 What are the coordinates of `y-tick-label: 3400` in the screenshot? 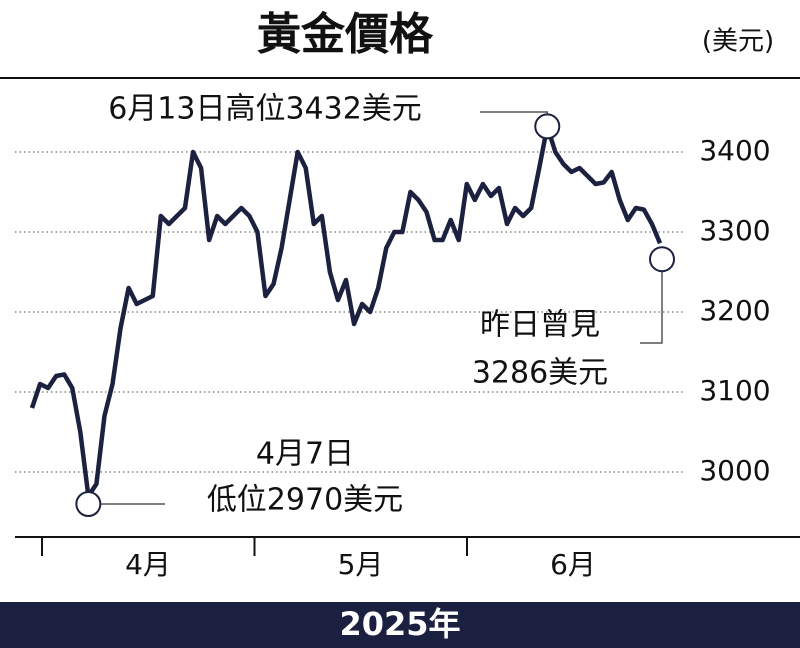 It's located at (734, 150).